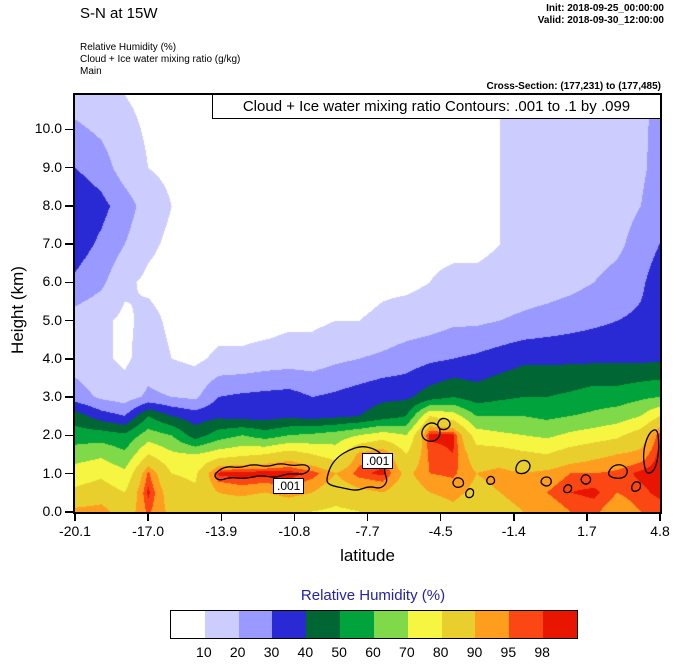 The height and width of the screenshot is (668, 674). Describe the element at coordinates (52, 281) in the screenshot. I see `y-tick-label: 6.0` at that location.